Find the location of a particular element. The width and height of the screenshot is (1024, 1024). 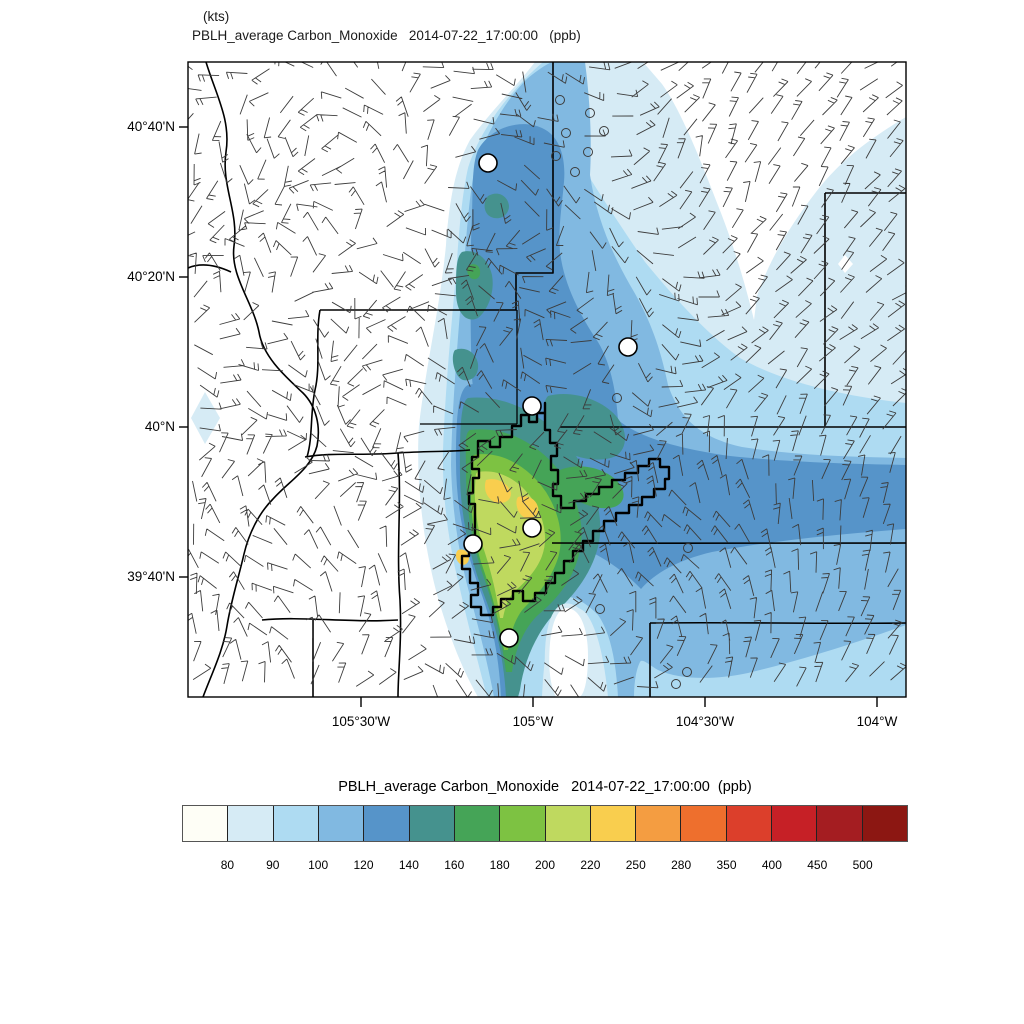

legend-tick-label: 250 is located at coordinates (635, 865).